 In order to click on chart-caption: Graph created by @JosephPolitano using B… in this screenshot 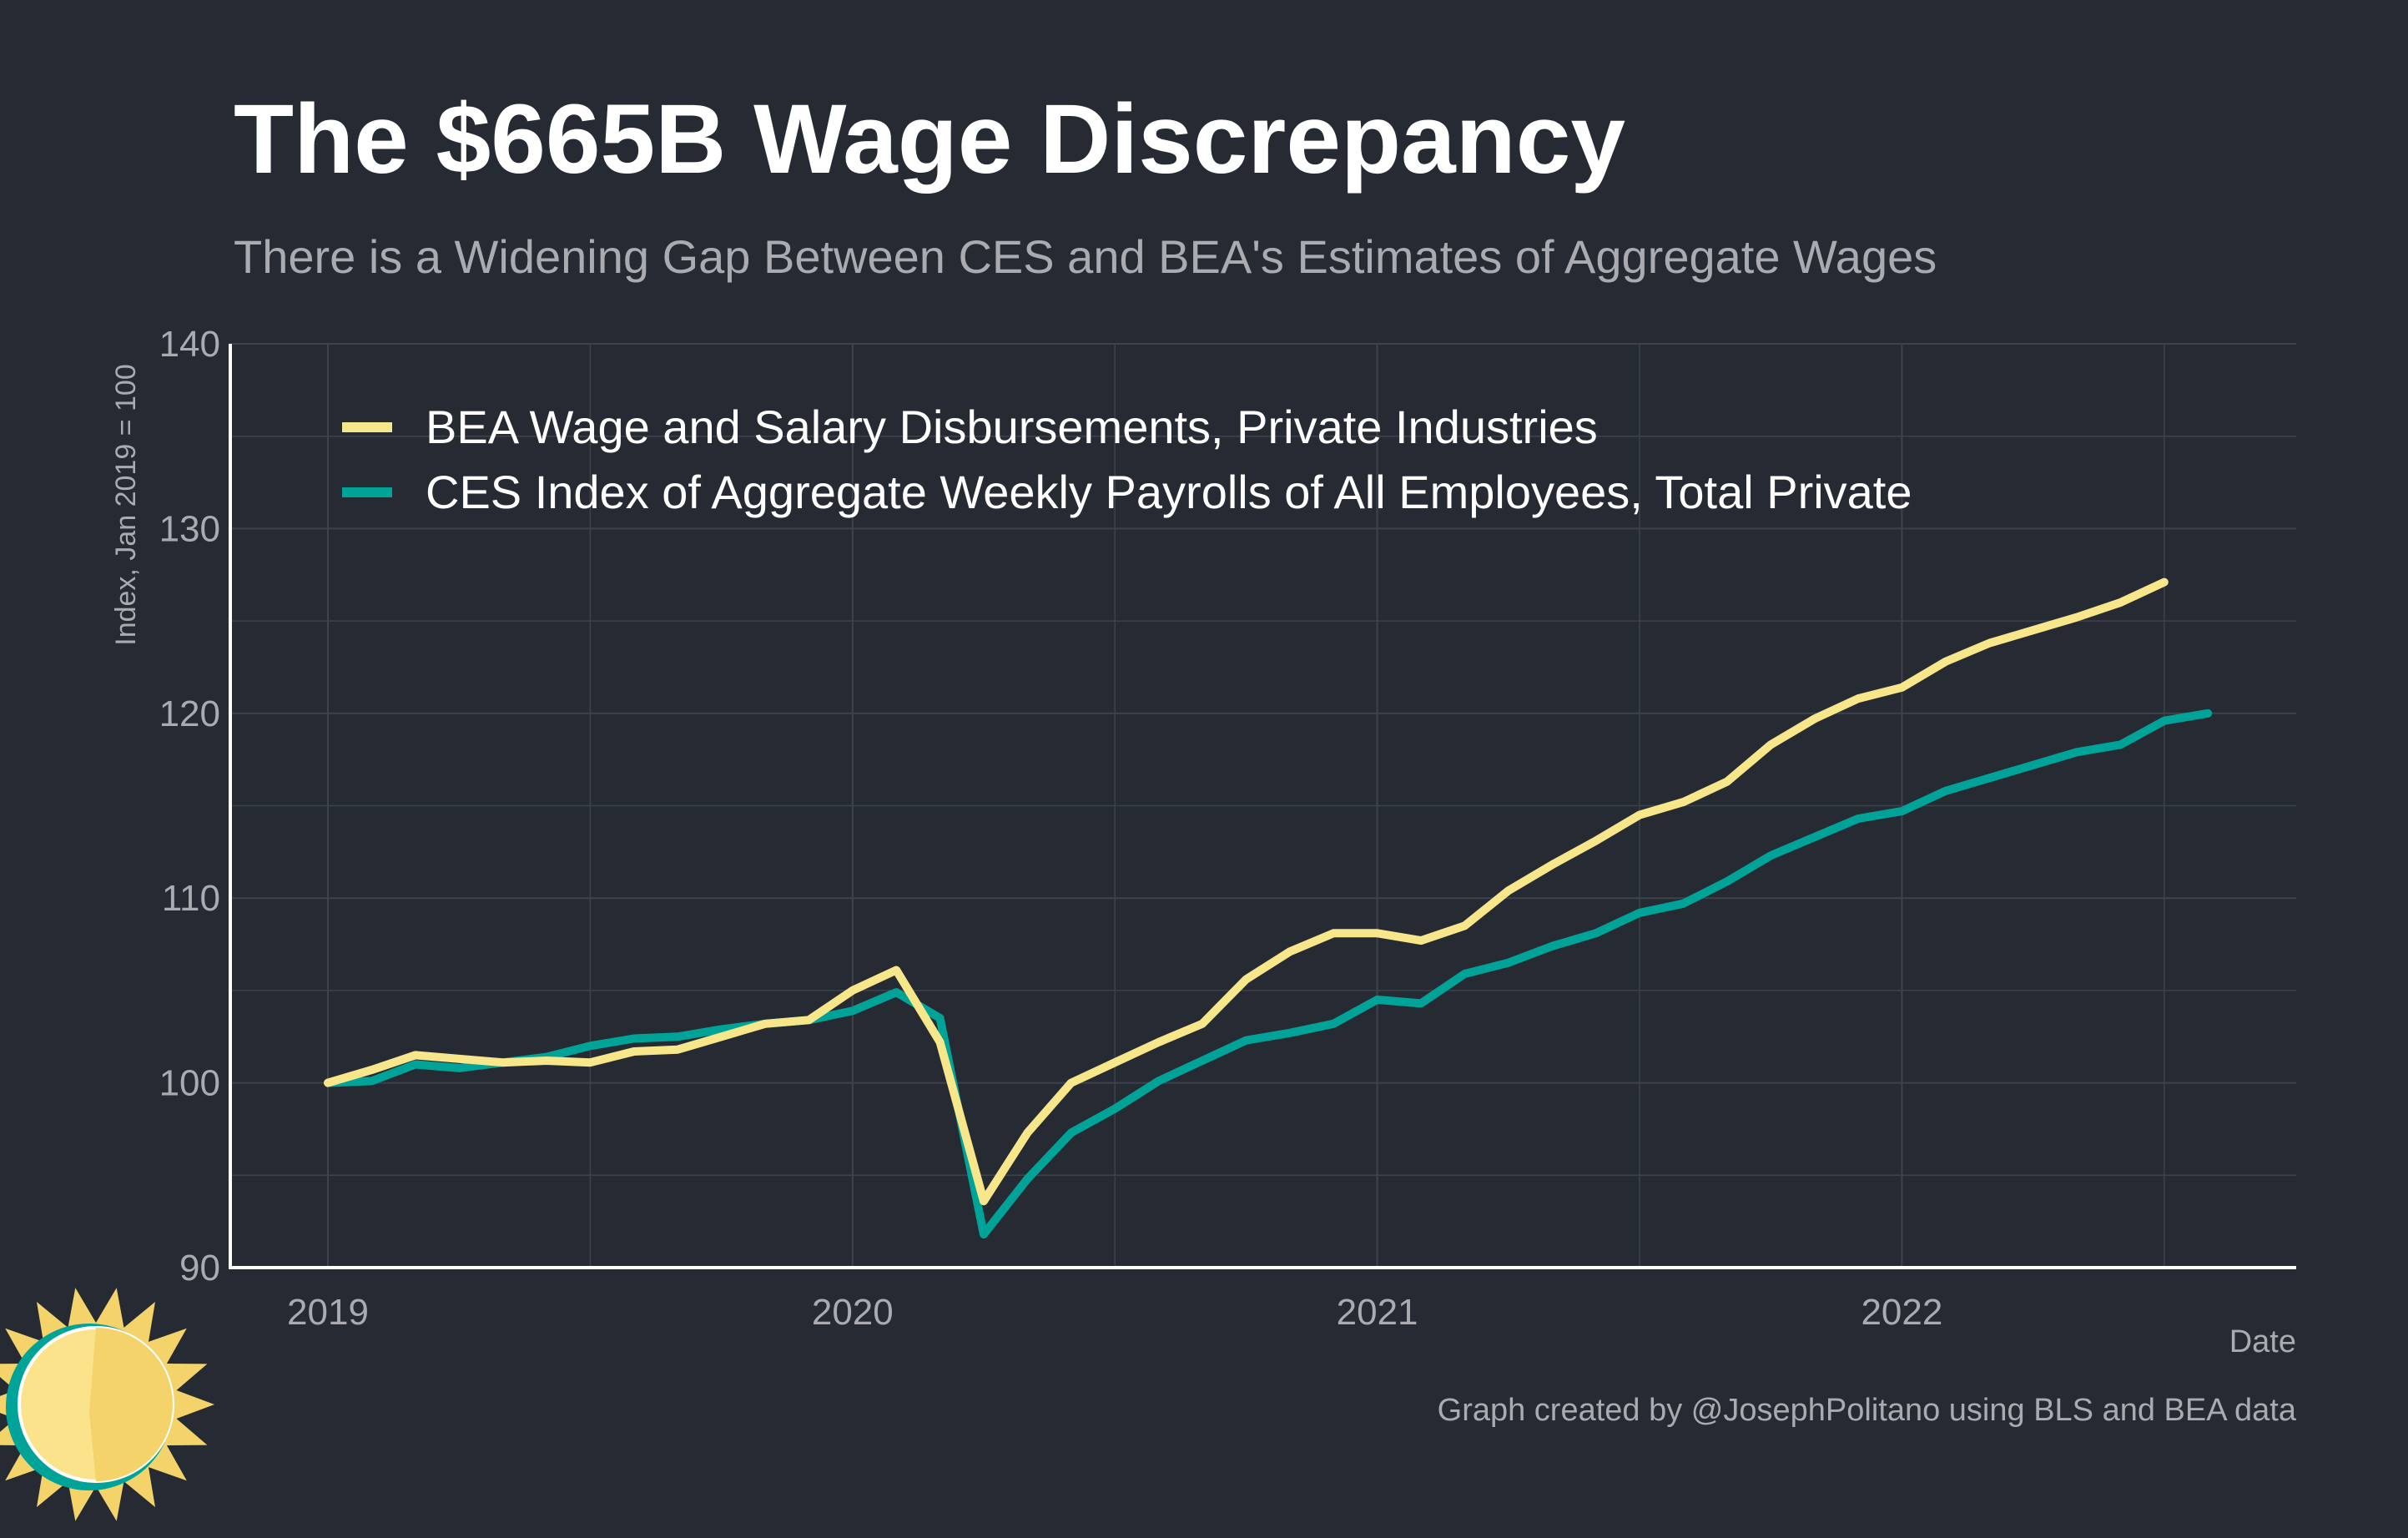, I will do `click(1867, 1410)`.